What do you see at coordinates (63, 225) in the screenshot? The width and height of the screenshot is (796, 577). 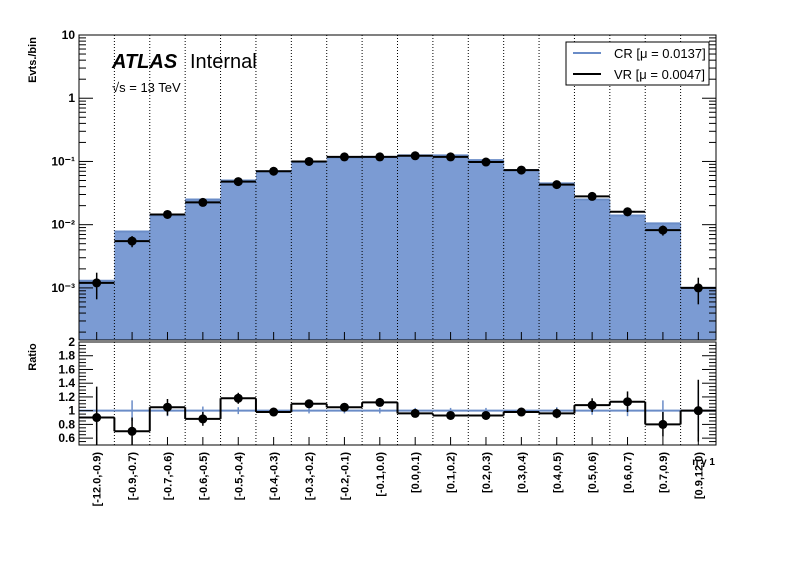 I see `y-tick-label: 10⁻²` at bounding box center [63, 225].